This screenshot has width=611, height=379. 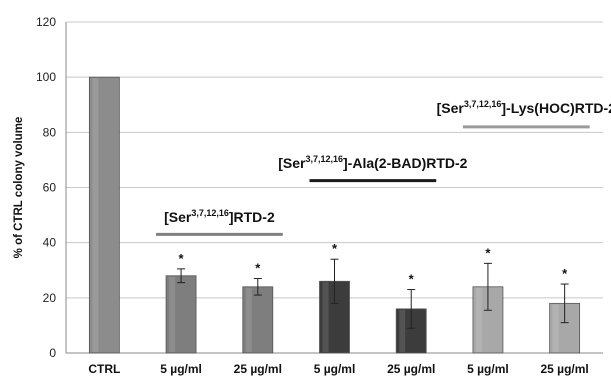 I want to click on x-tick-label: CTRL, so click(x=104, y=369).